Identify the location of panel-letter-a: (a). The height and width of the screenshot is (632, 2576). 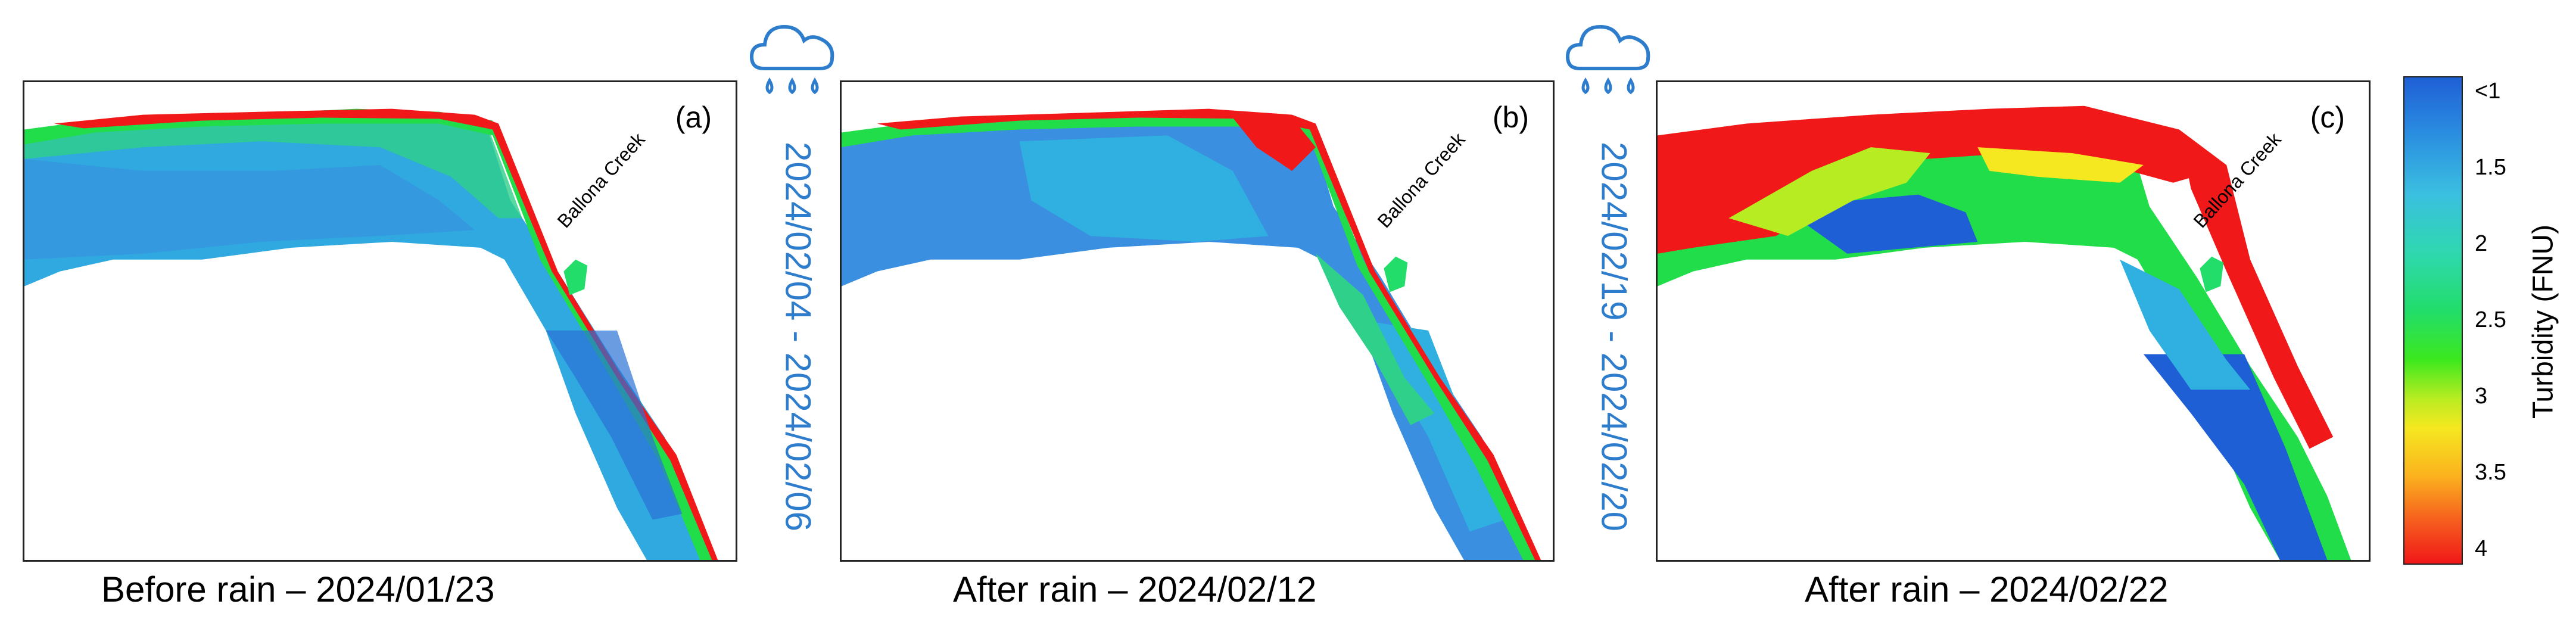
(693, 117).